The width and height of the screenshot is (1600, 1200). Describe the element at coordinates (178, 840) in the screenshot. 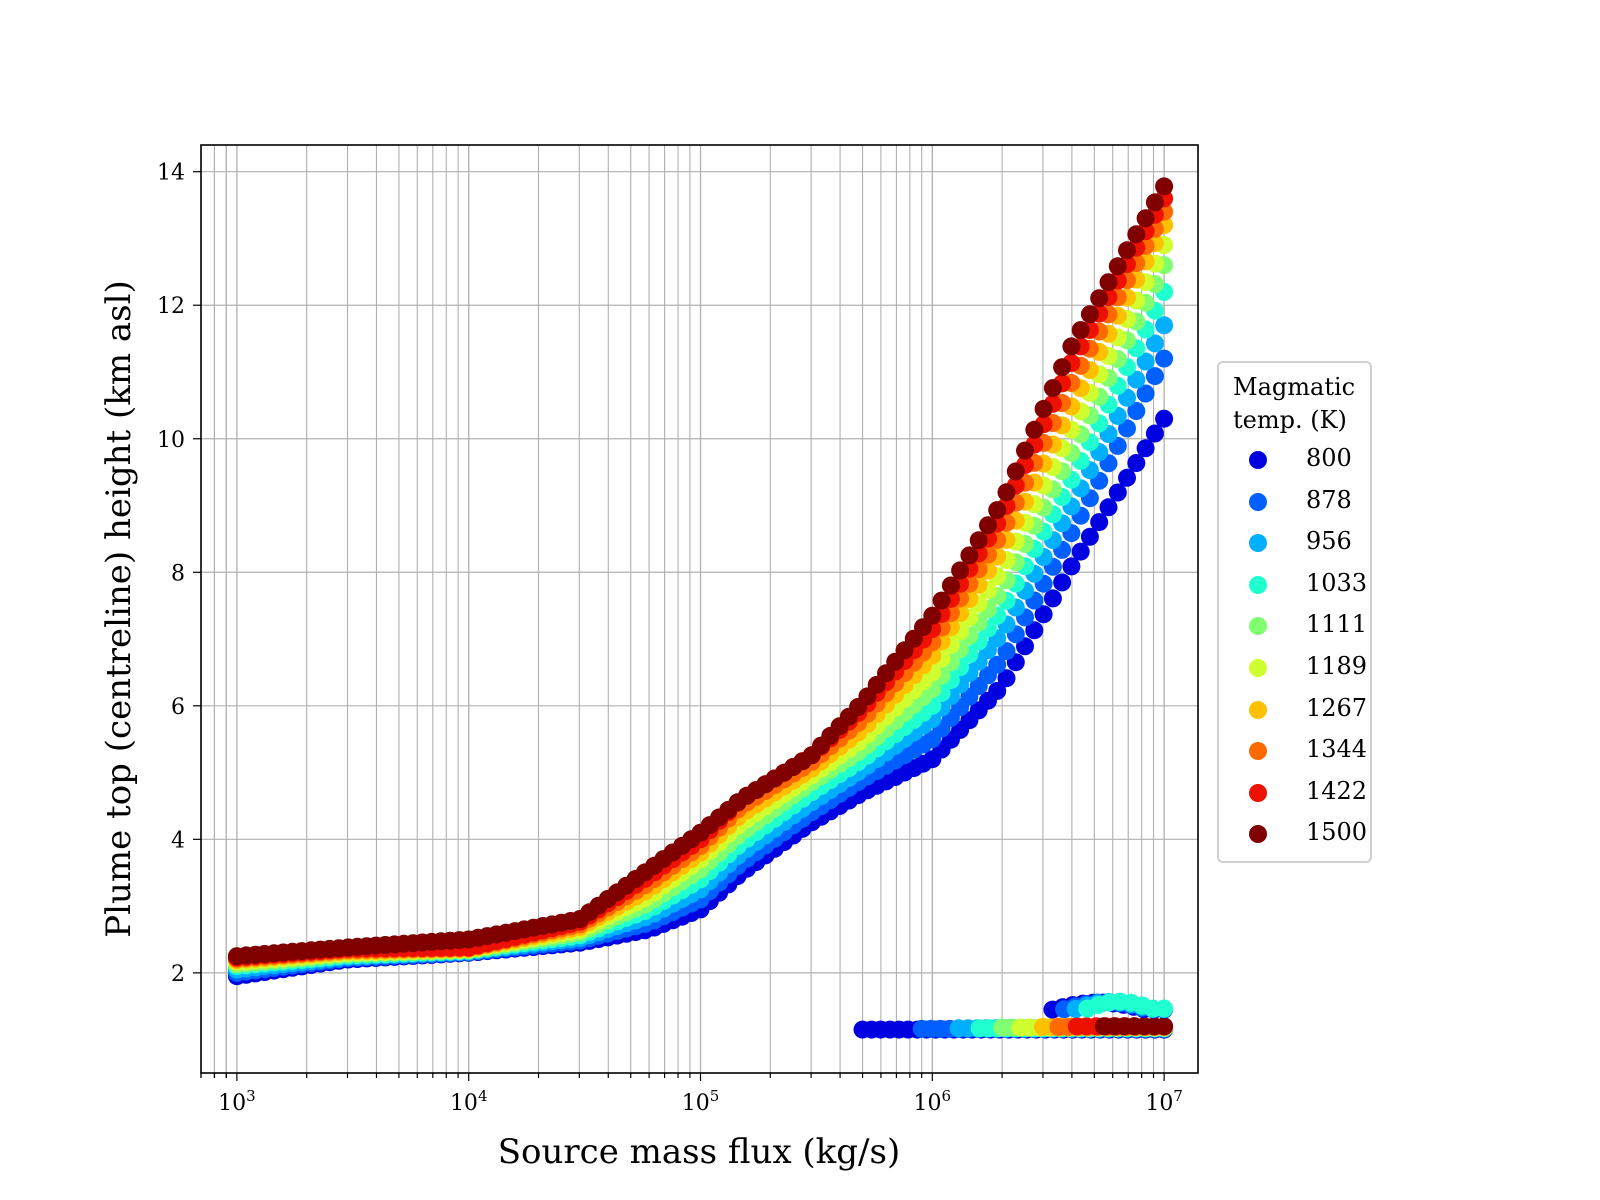

I see `y-tick-label: 4` at that location.